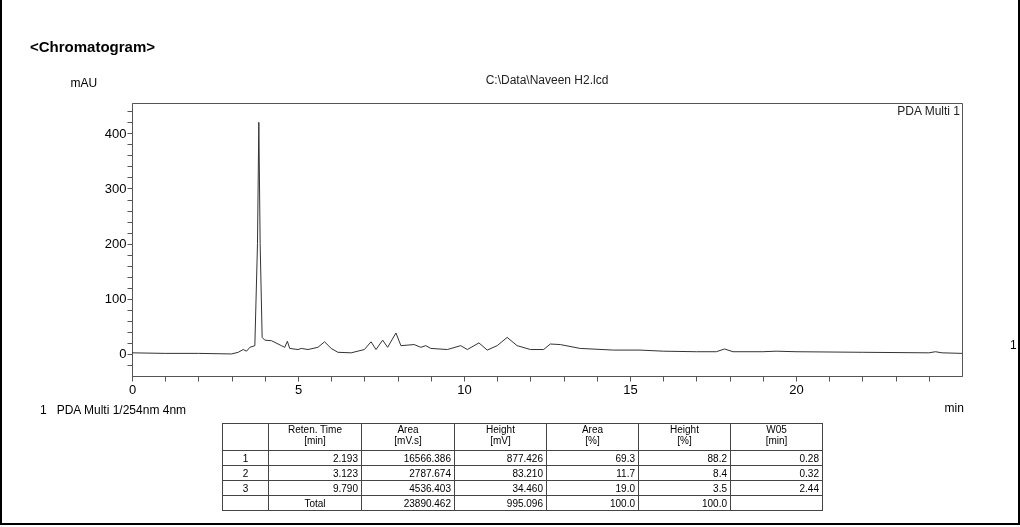 The width and height of the screenshot is (1020, 527). I want to click on x-tick-label: 10, so click(464, 389).